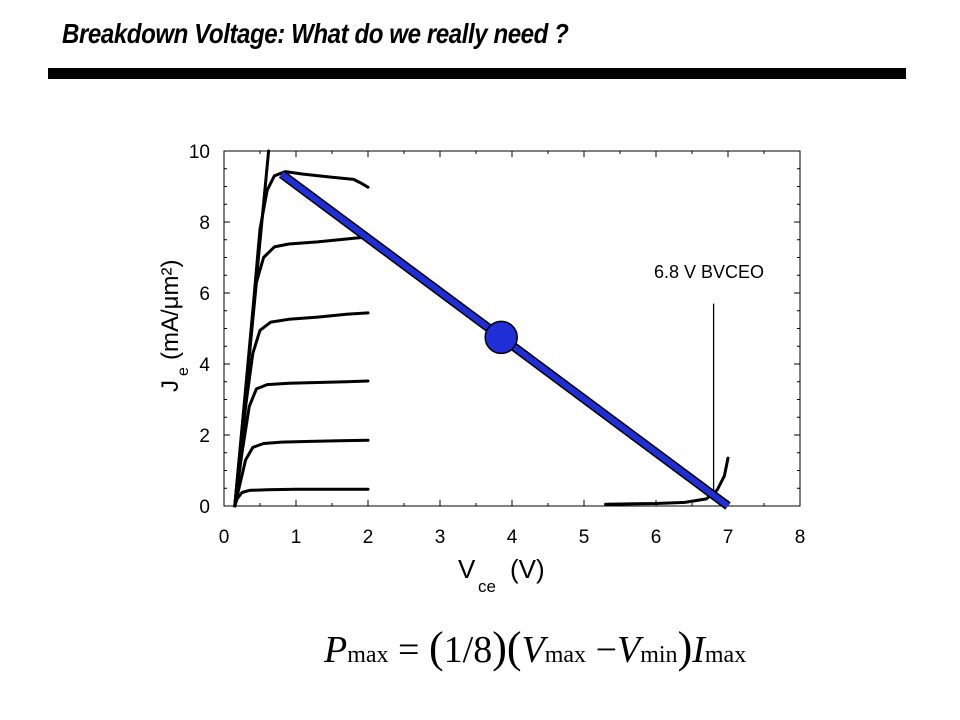  I want to click on y-axis-label-unit: (mA/μm²), so click(170, 310).